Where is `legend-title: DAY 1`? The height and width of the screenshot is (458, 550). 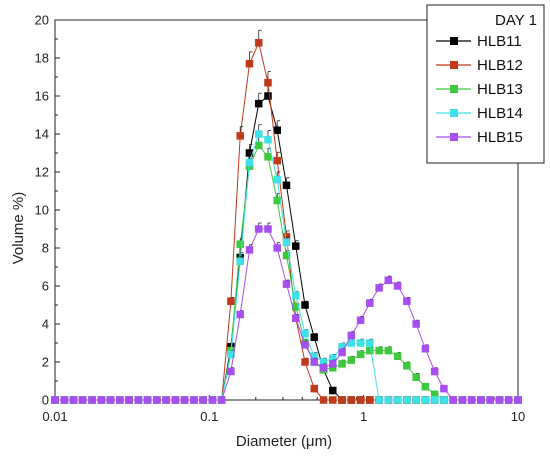
legend-title: DAY 1 is located at coordinates (516, 20).